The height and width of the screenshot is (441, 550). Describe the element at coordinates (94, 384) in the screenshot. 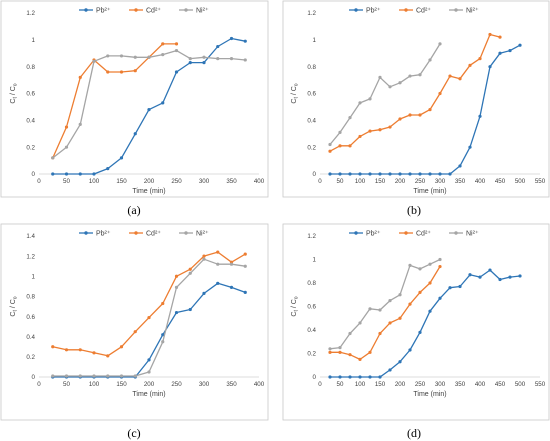

I see `x-tick-label: 100` at that location.